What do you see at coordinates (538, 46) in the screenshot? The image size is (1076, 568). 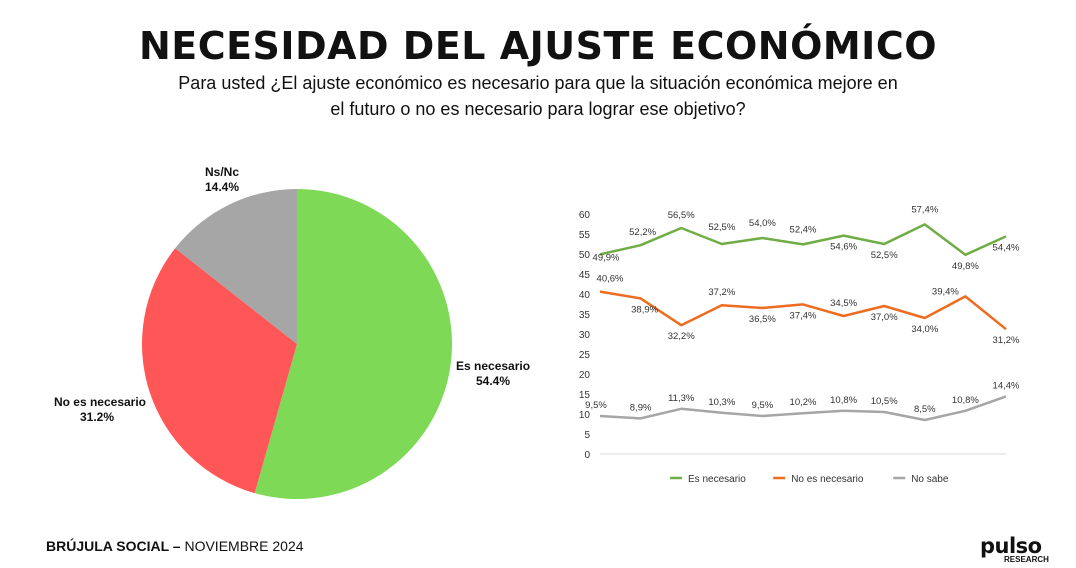 I see `page-title: NECESIDAD DEL AJUSTE ECONÓMICO` at bounding box center [538, 46].